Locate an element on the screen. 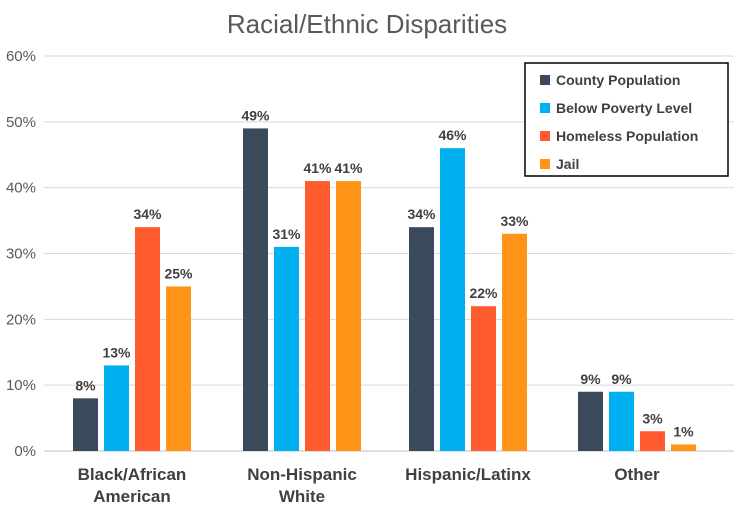 This screenshot has height=514, width=734. x-category-label: Black/African is located at coordinates (132, 474).